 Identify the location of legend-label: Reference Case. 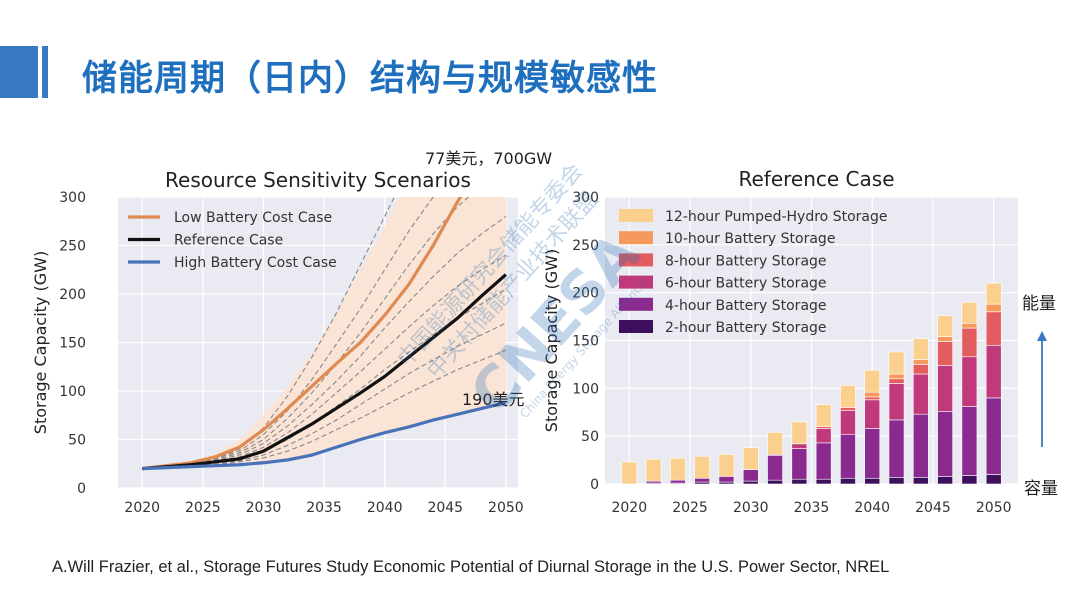
(228, 241).